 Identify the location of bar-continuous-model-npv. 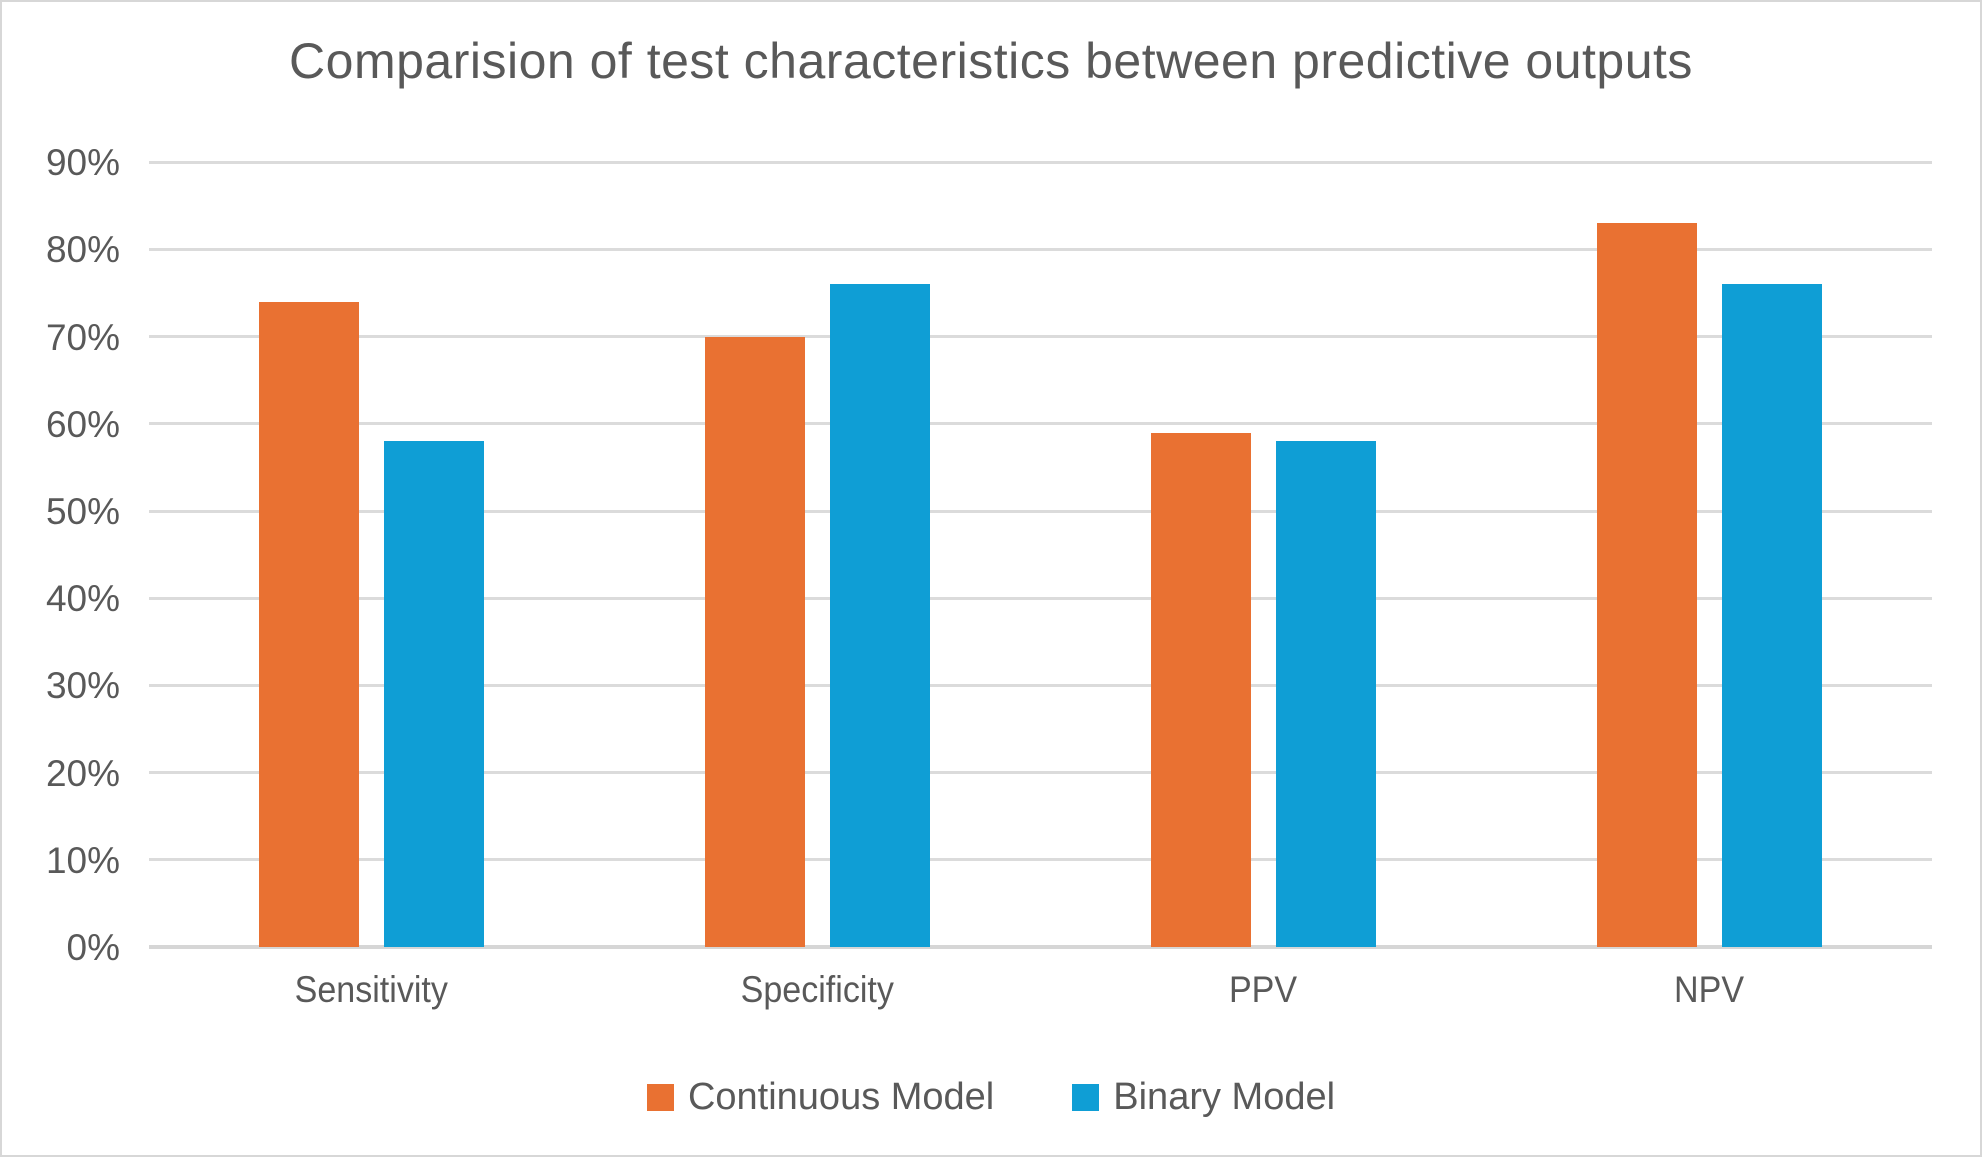
(1647, 585).